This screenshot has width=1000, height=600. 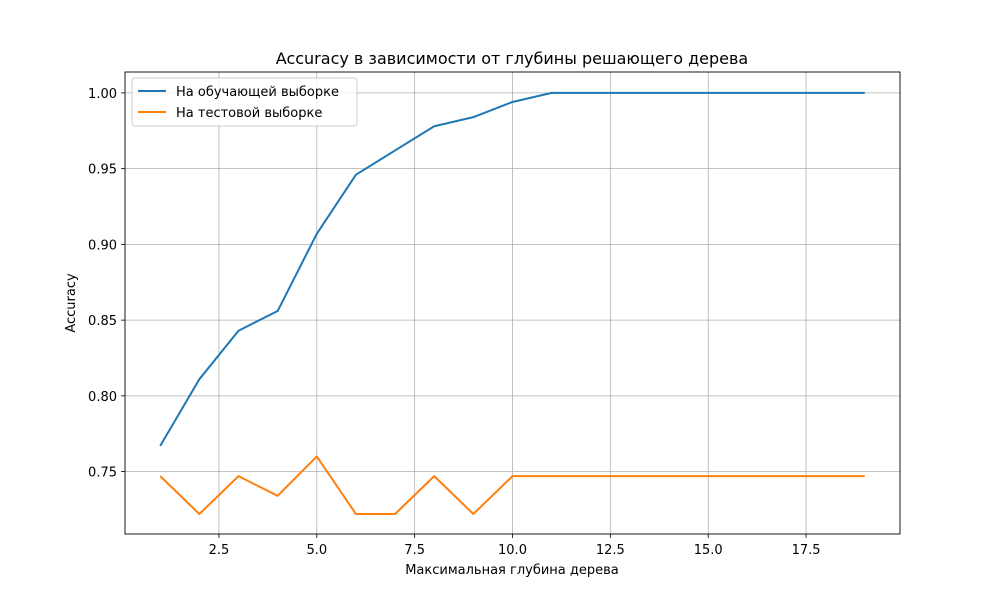 I want to click on x-tick-label: 5.0, so click(x=316, y=550).